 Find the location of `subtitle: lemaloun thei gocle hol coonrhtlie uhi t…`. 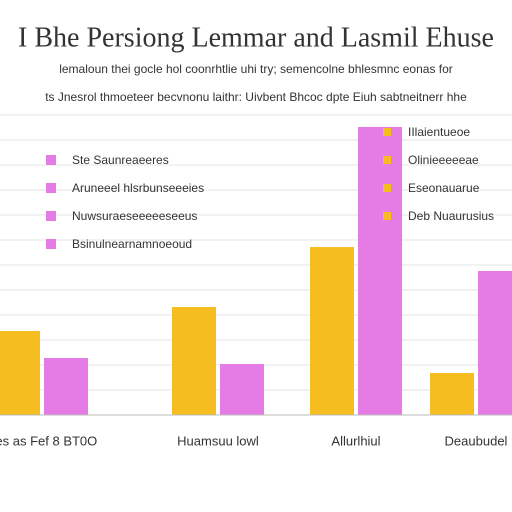

subtitle: lemaloun thei gocle hol coonrhtlie uhi t… is located at coordinates (256, 69).